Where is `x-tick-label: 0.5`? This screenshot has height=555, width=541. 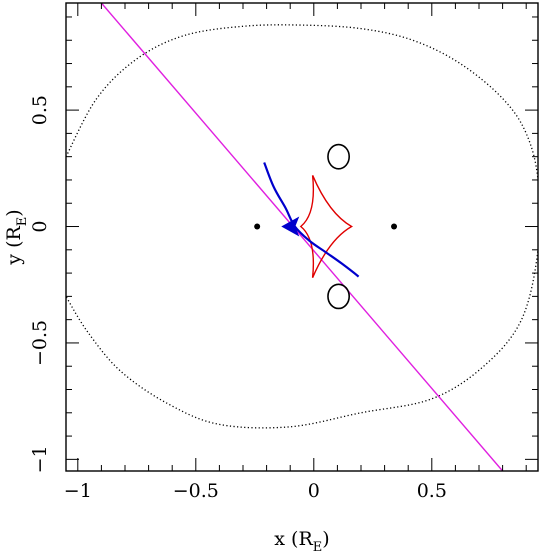
x-tick-label: 0.5 is located at coordinates (432, 491).